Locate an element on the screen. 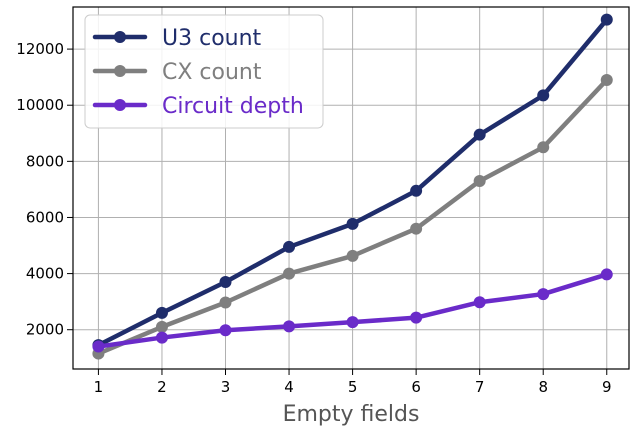 Image resolution: width=631 pixels, height=426 pixels. x-tick-label: 5 is located at coordinates (353, 387).